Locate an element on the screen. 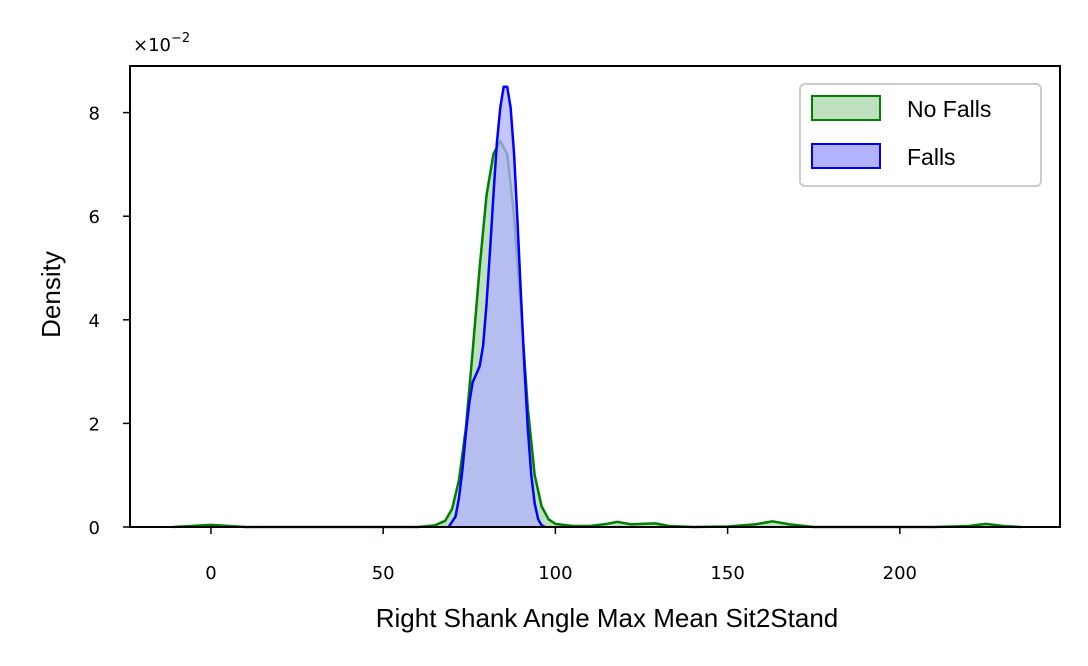 The width and height of the screenshot is (1088, 666). x-tick-label: 100 is located at coordinates (555, 573).